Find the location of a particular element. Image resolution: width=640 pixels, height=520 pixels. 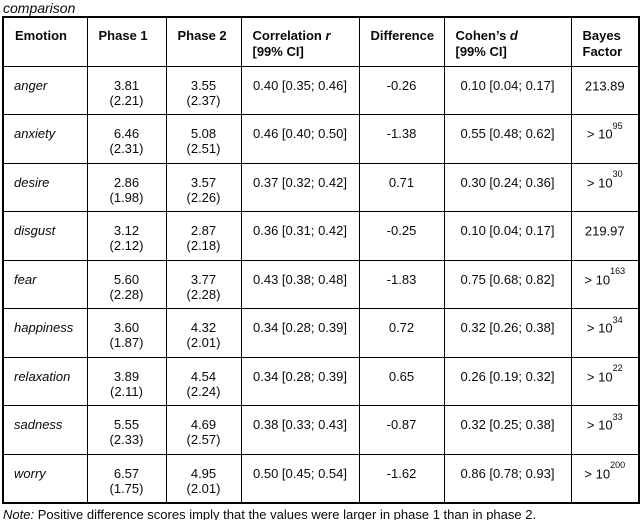

bayes-exponent: 200 is located at coordinates (618, 465).